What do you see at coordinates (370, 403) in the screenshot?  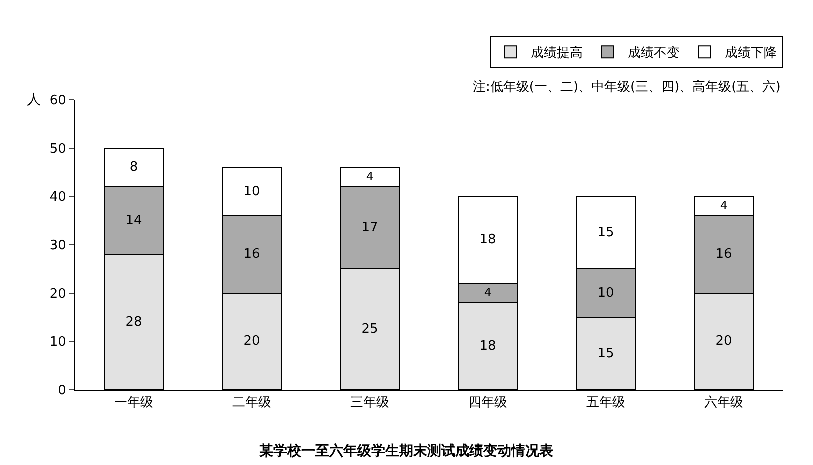 I see `x-tick-label: 三年级` at bounding box center [370, 403].